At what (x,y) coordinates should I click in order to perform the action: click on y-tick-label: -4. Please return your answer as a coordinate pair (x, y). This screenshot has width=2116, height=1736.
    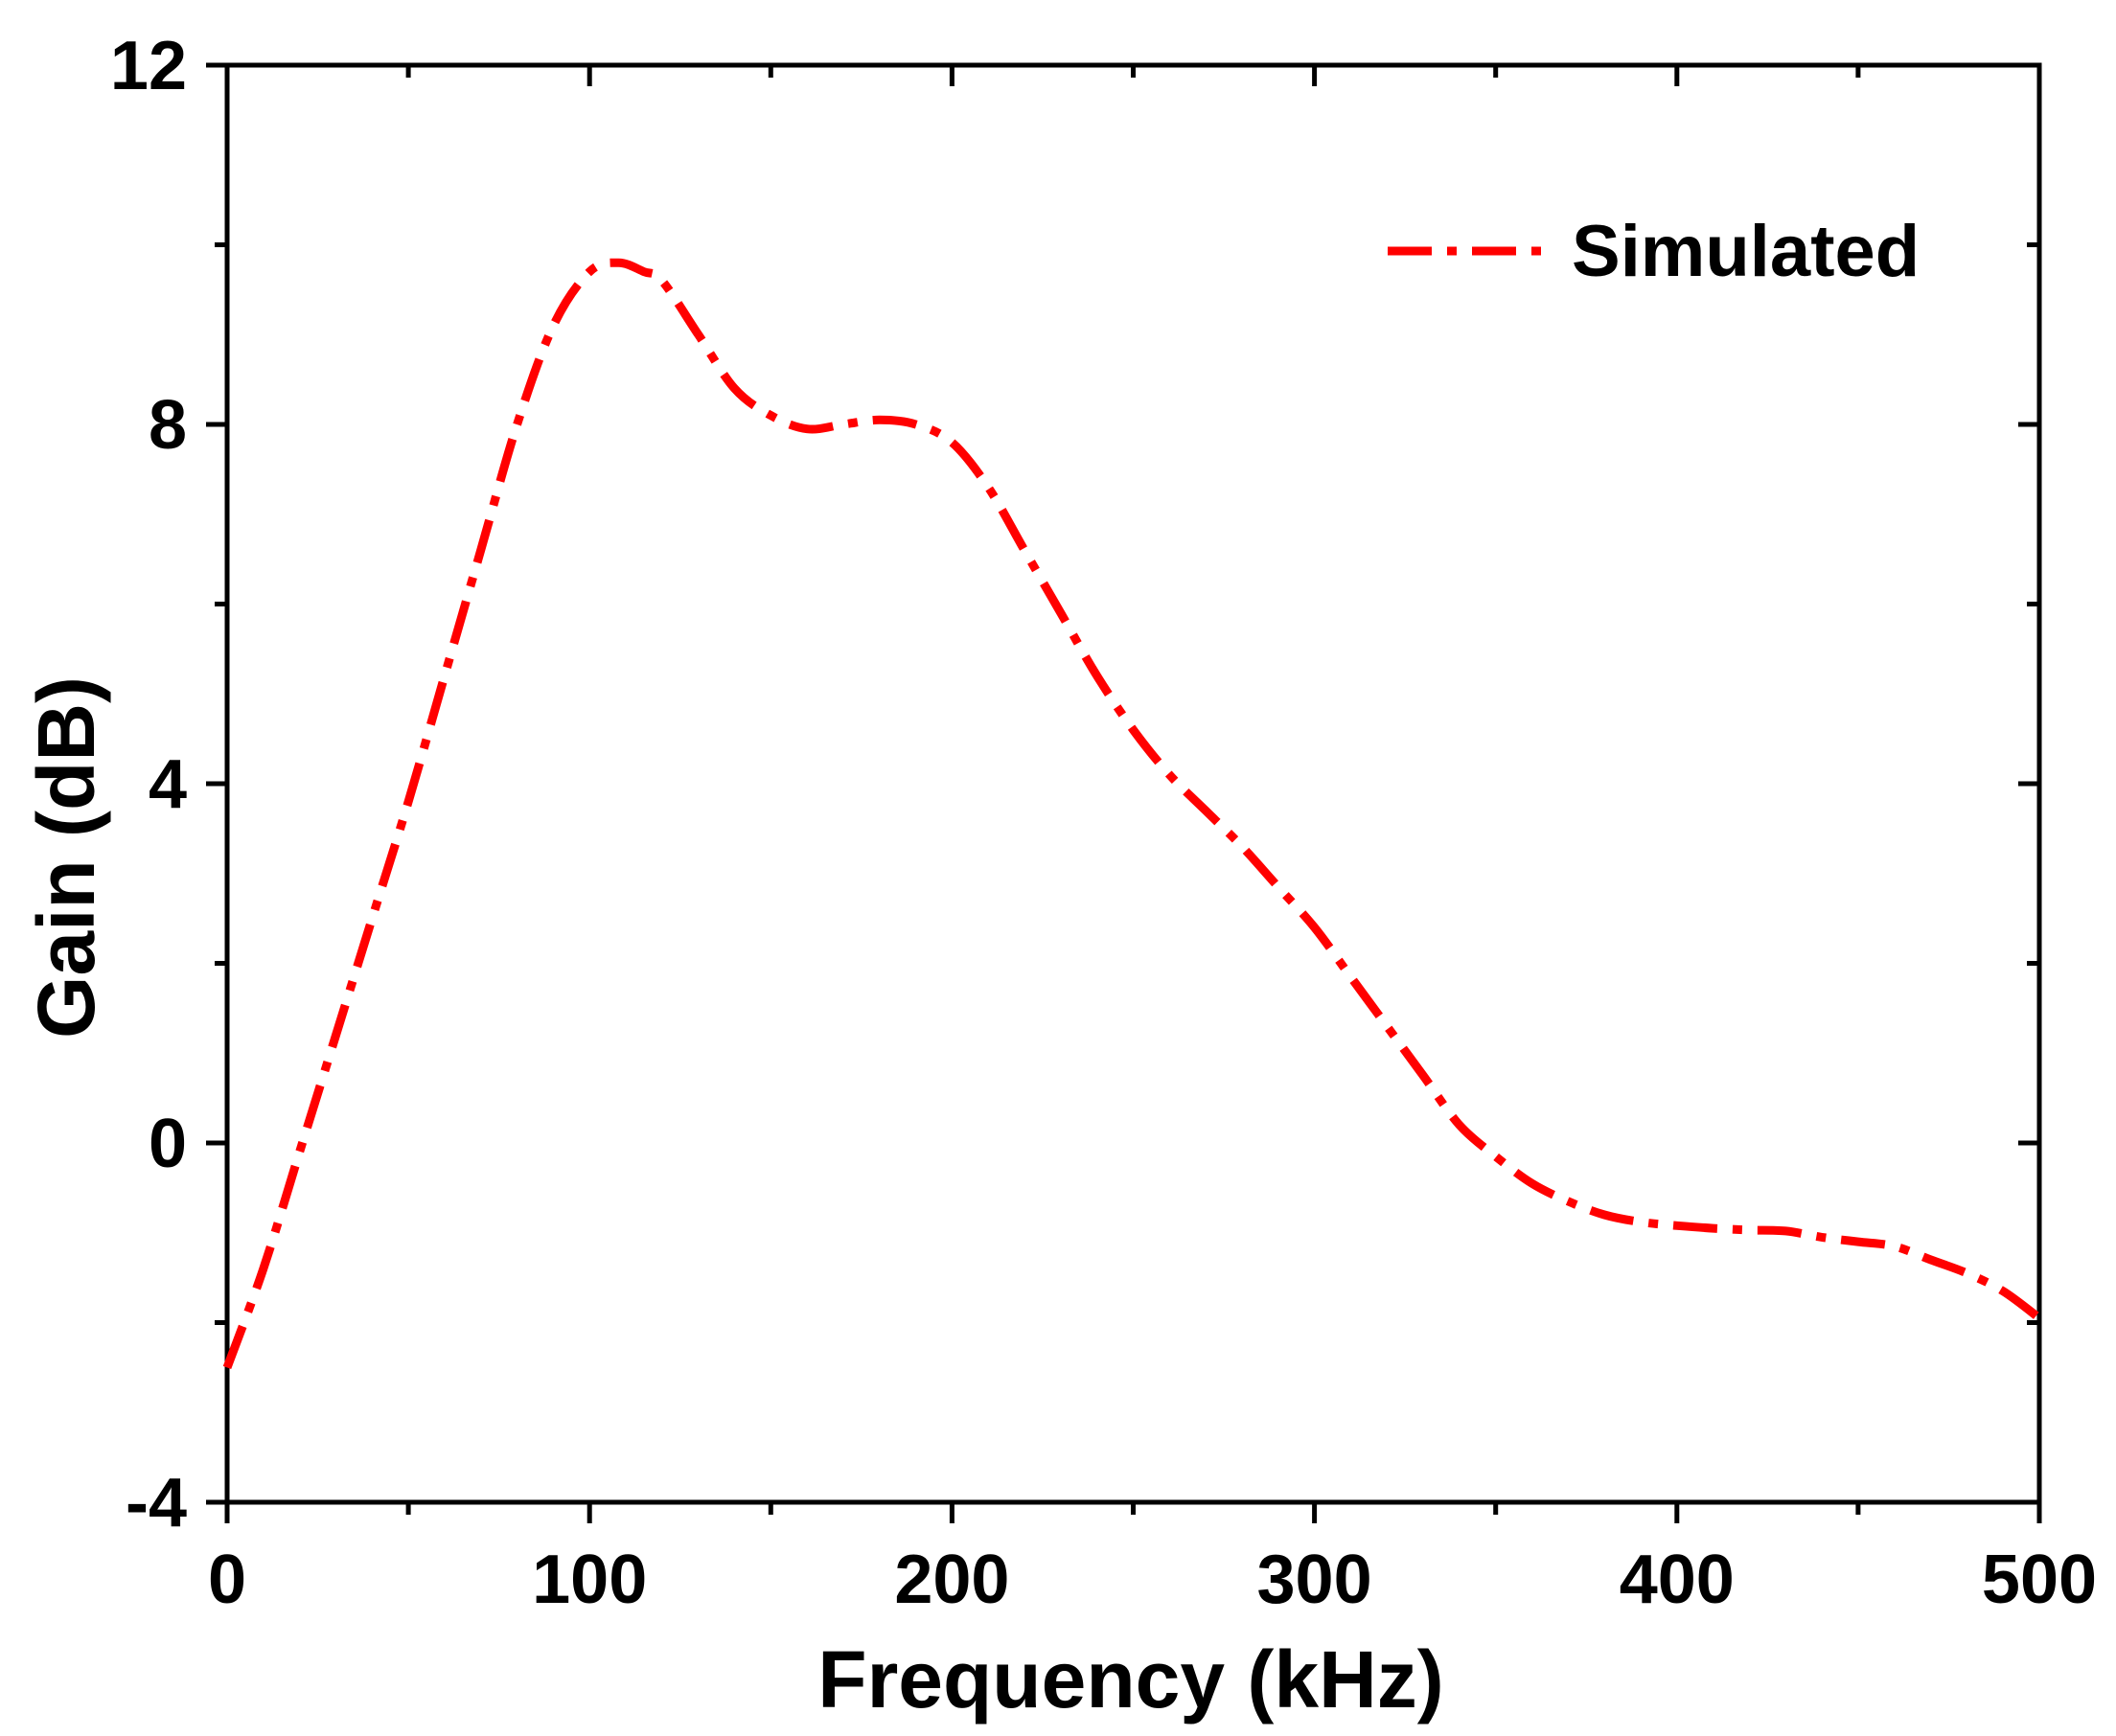
    Looking at the image, I should click on (156, 1503).